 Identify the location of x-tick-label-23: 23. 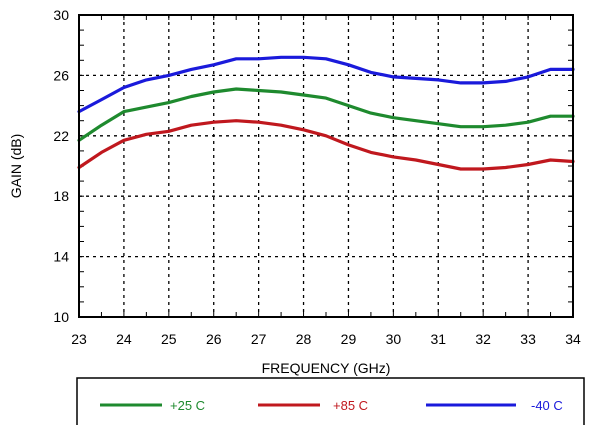
(79, 339).